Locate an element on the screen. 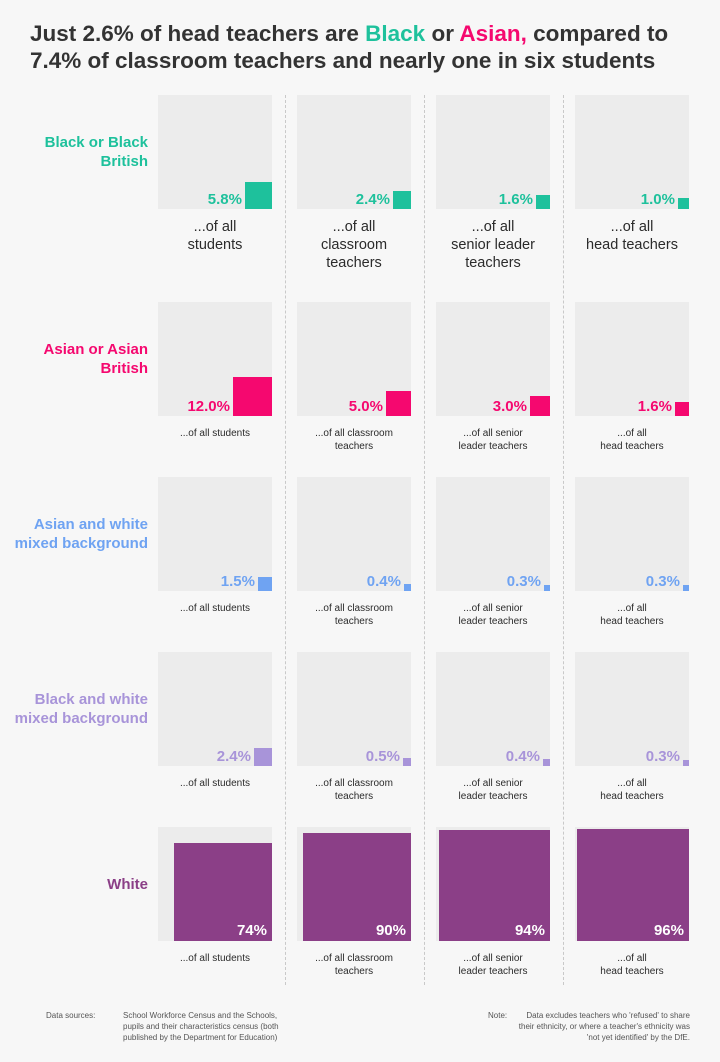  sources-label: Data sources: is located at coordinates (71, 1015).